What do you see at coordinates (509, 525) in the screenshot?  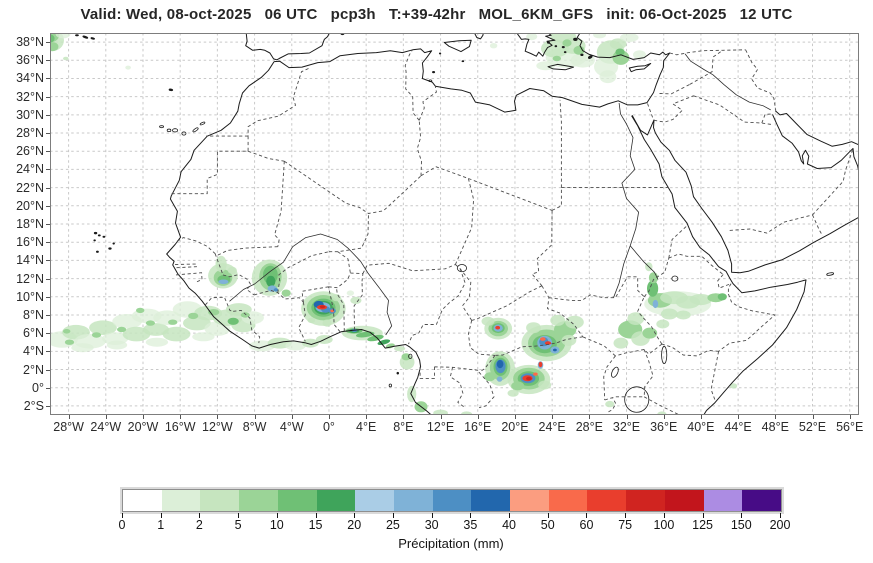 I see `colorbar-tick-label: 40` at bounding box center [509, 525].